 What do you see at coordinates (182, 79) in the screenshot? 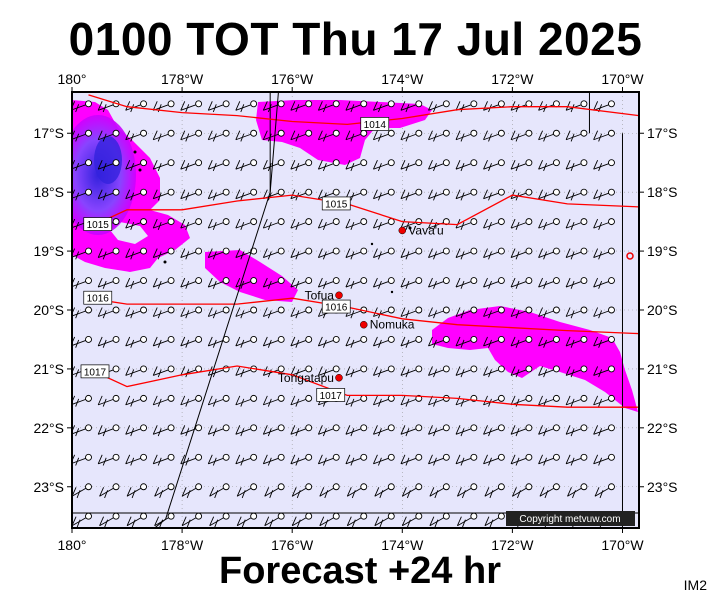
I see `lon-label-top: 178°W` at bounding box center [182, 79].